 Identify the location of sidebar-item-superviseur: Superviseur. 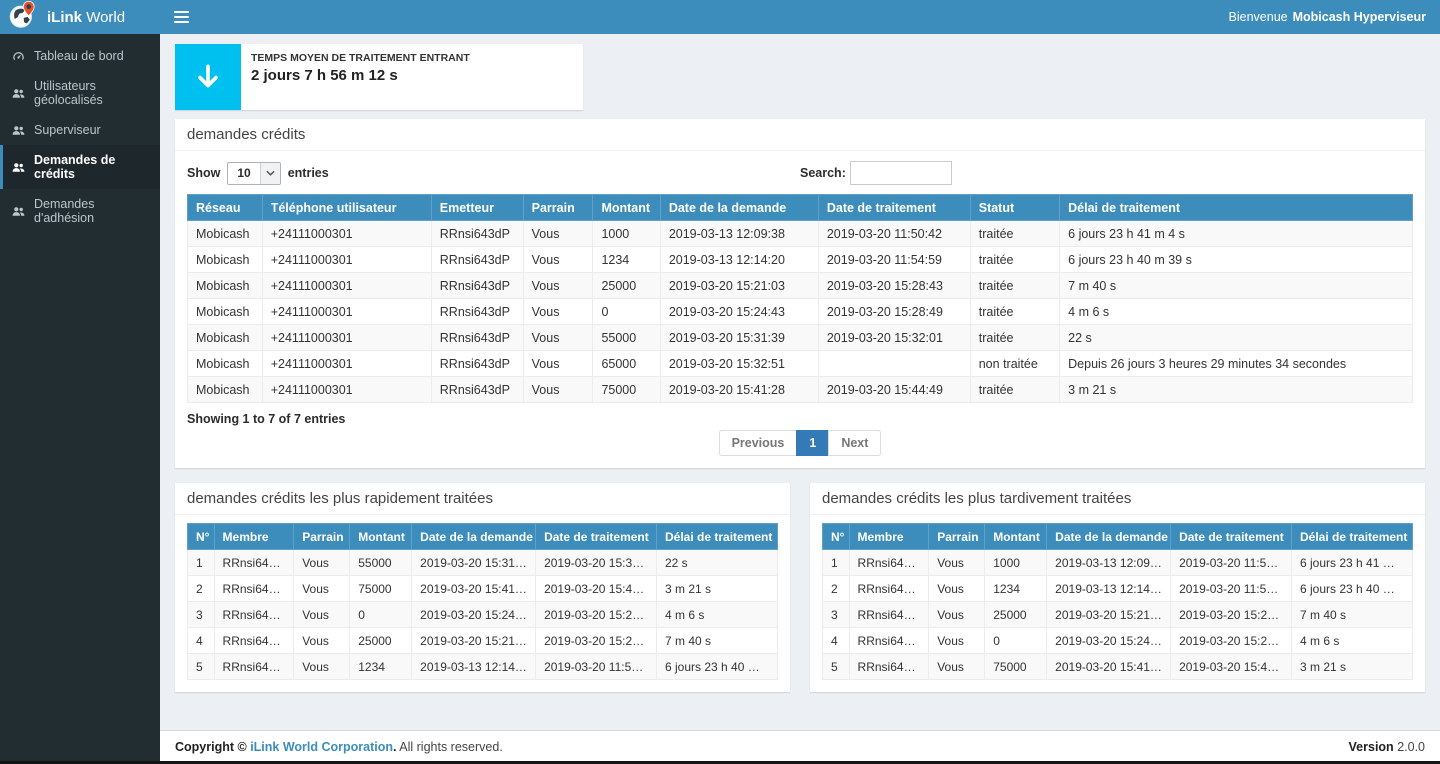
(80, 130).